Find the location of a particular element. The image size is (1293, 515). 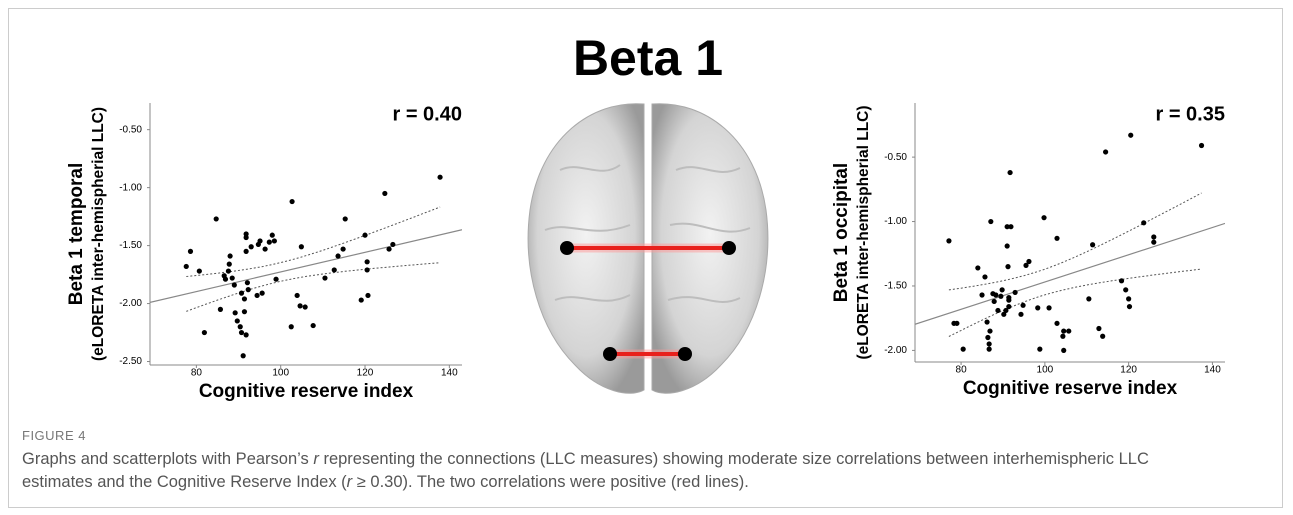

y-tick-label: -1.00 is located at coordinates (895, 221).